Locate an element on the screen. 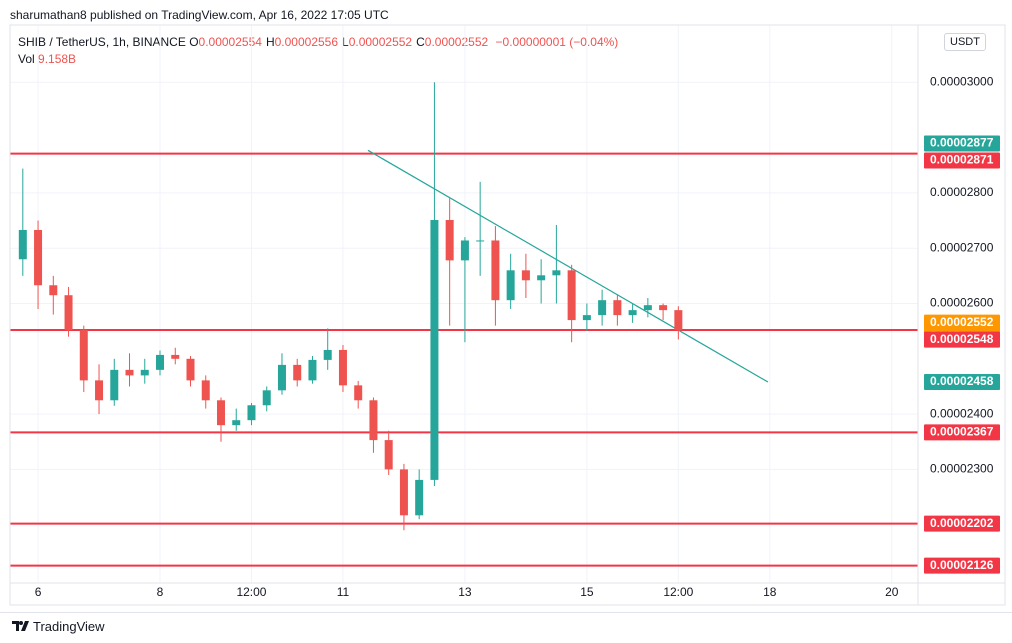  price-badge-label: 0.00002126 is located at coordinates (962, 565).